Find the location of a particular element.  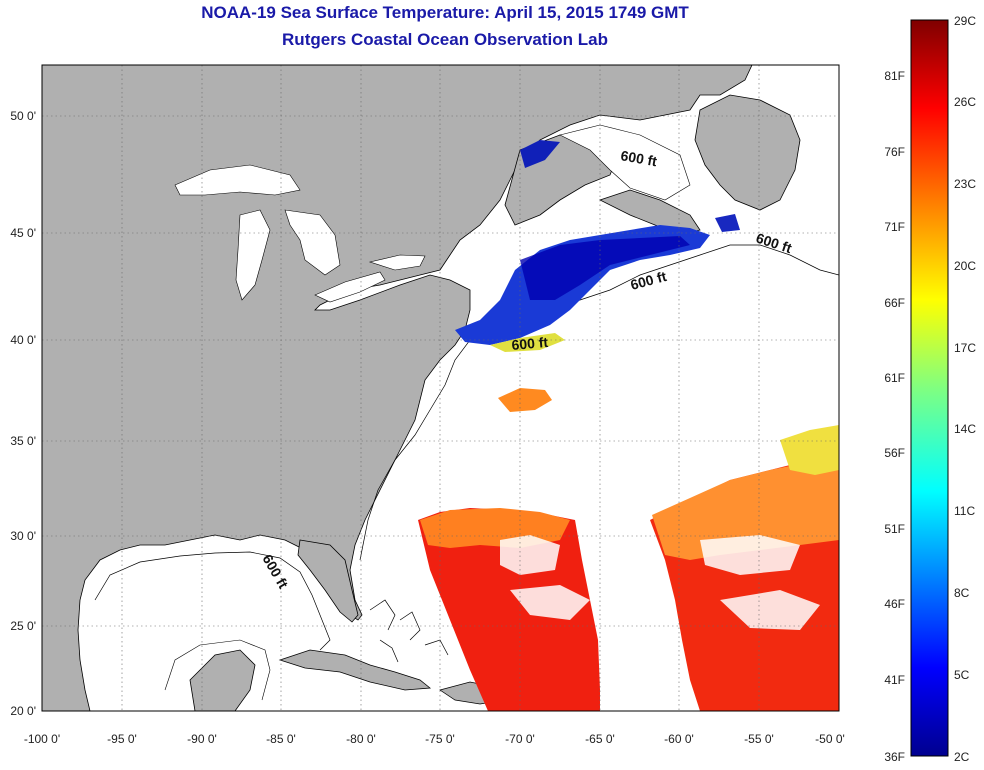

colorbar-f-label: 36F is located at coordinates (894, 757).